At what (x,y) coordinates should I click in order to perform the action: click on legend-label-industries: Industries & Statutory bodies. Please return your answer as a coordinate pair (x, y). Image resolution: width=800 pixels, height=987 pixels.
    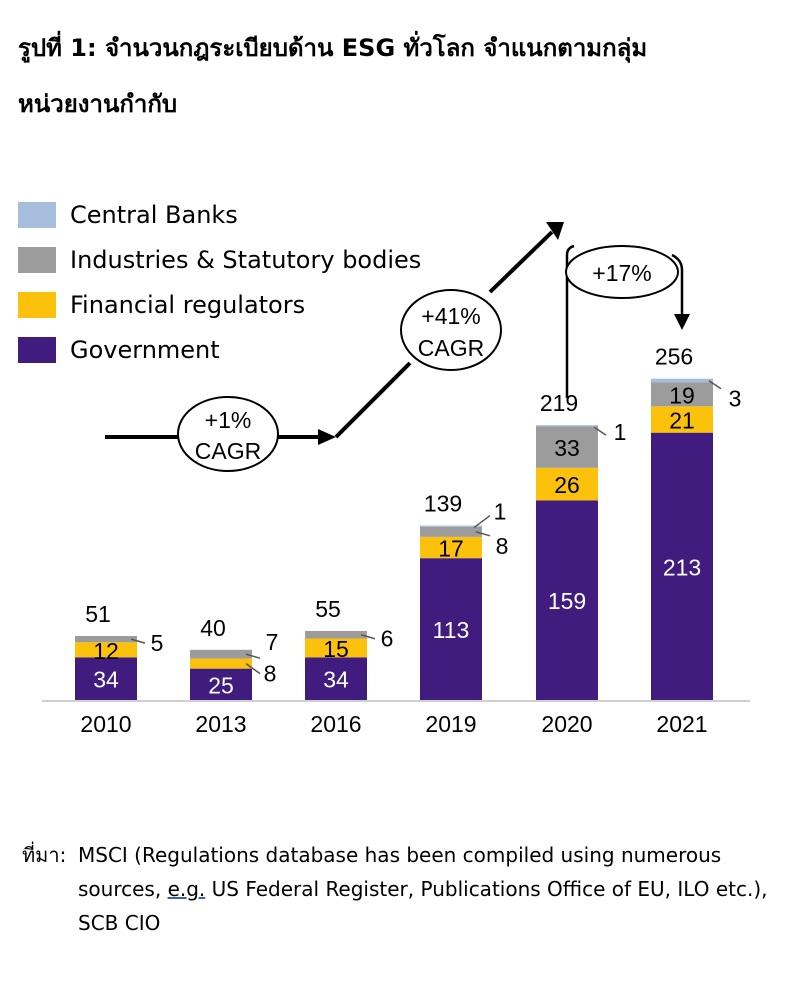
    Looking at the image, I should click on (246, 259).